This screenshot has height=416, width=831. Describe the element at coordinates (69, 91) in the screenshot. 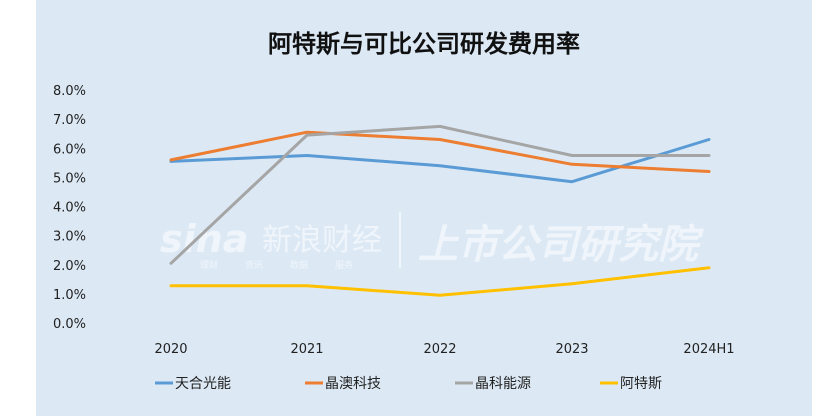

I see `y-tick-label: 8.0%` at that location.